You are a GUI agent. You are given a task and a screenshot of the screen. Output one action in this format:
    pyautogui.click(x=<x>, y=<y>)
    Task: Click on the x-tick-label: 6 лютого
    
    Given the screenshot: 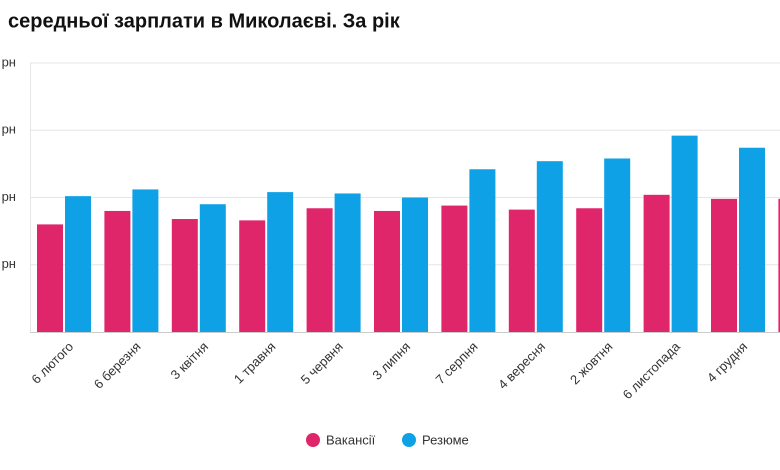 What is the action you would take?
    pyautogui.click(x=52, y=363)
    